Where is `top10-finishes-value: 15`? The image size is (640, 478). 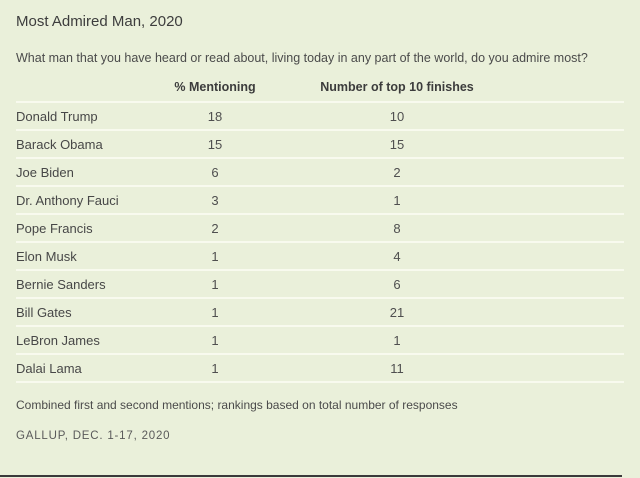
top10-finishes-value: 15 is located at coordinates (397, 144).